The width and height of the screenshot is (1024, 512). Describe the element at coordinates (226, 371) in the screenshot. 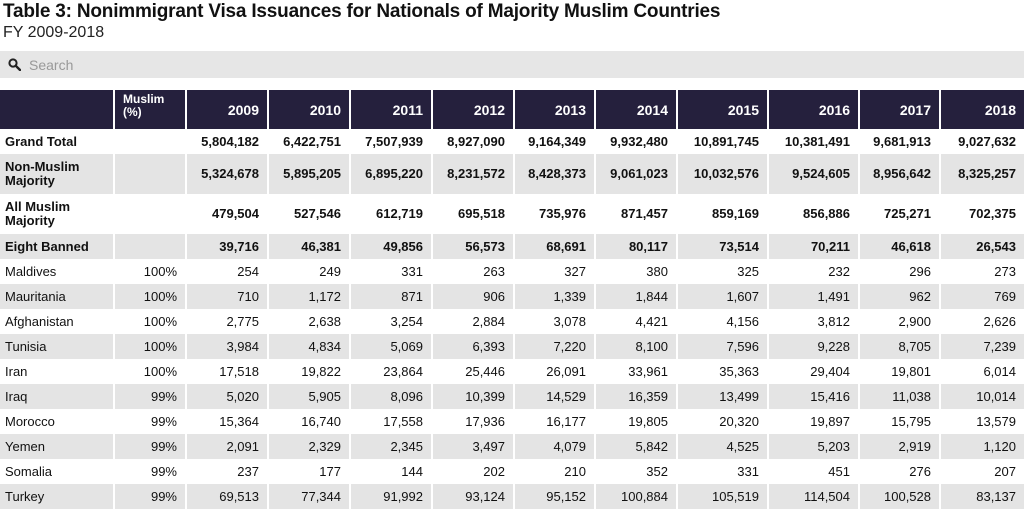

I see `value-cell: 17,518` at that location.